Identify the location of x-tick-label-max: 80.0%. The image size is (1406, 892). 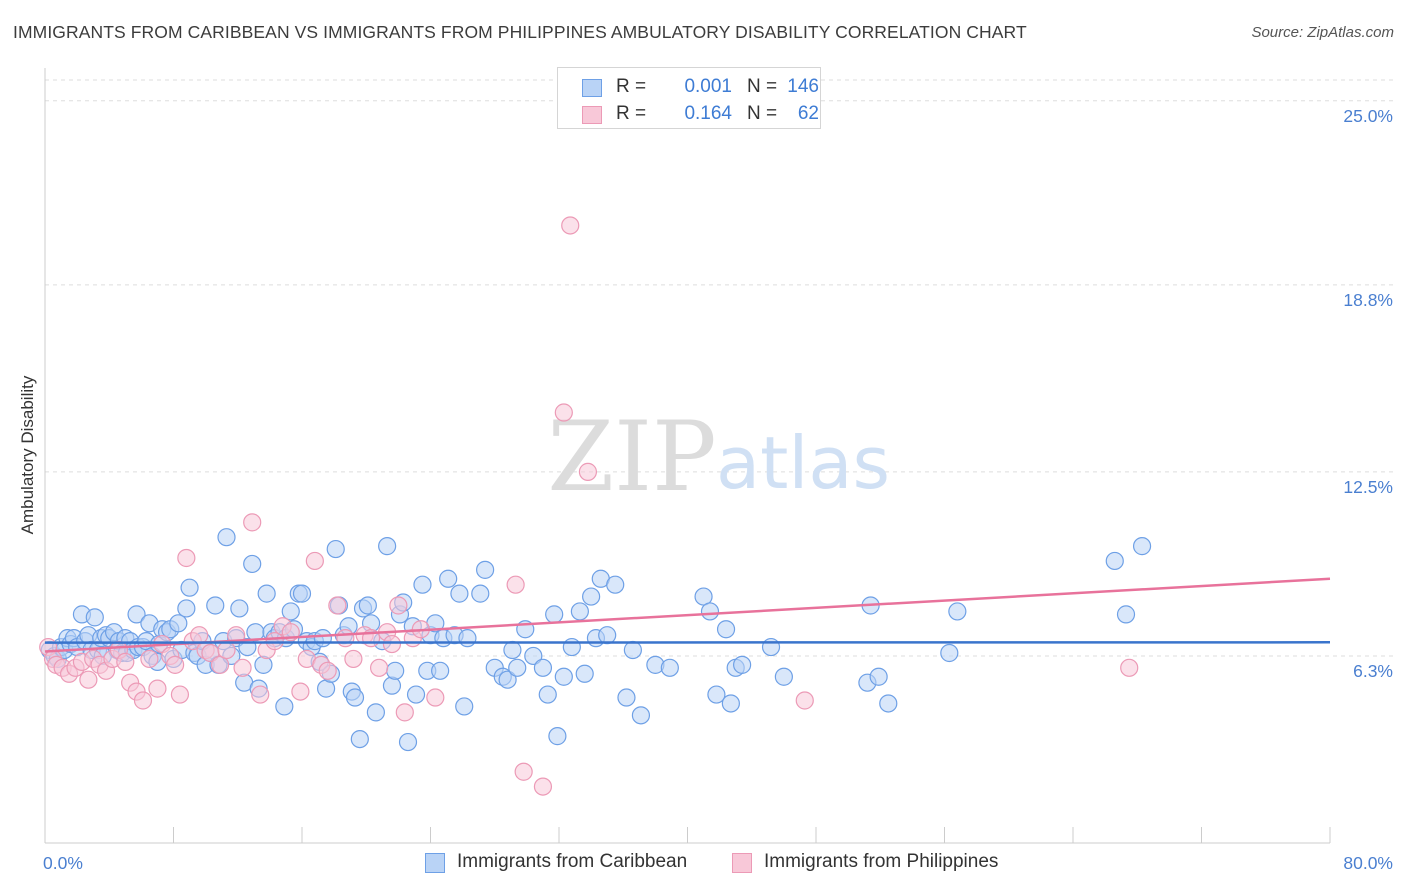
(1368, 863).